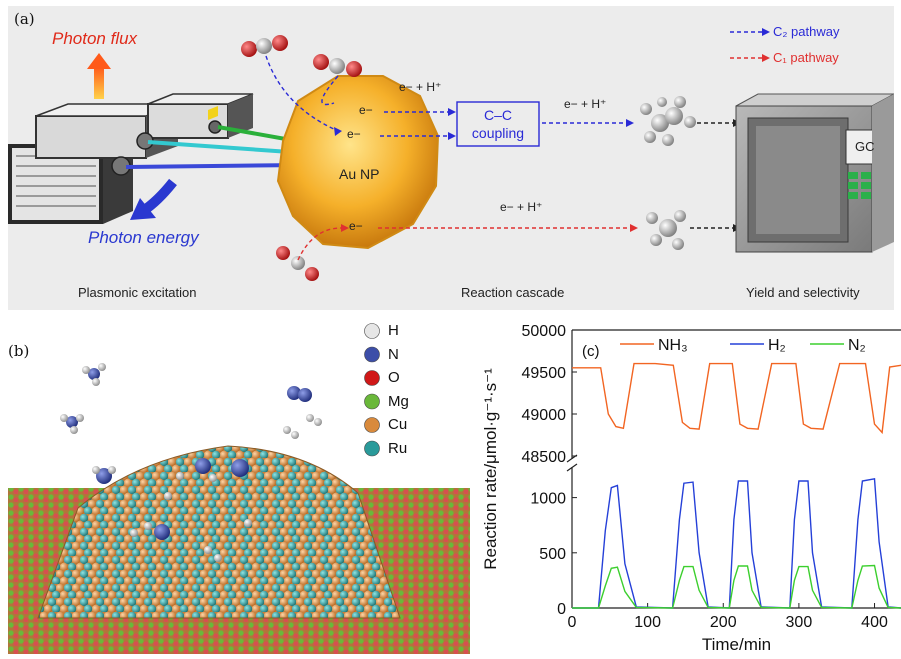  Describe the element at coordinates (356, 226) in the screenshot. I see `electron-label-3: e−` at that location.